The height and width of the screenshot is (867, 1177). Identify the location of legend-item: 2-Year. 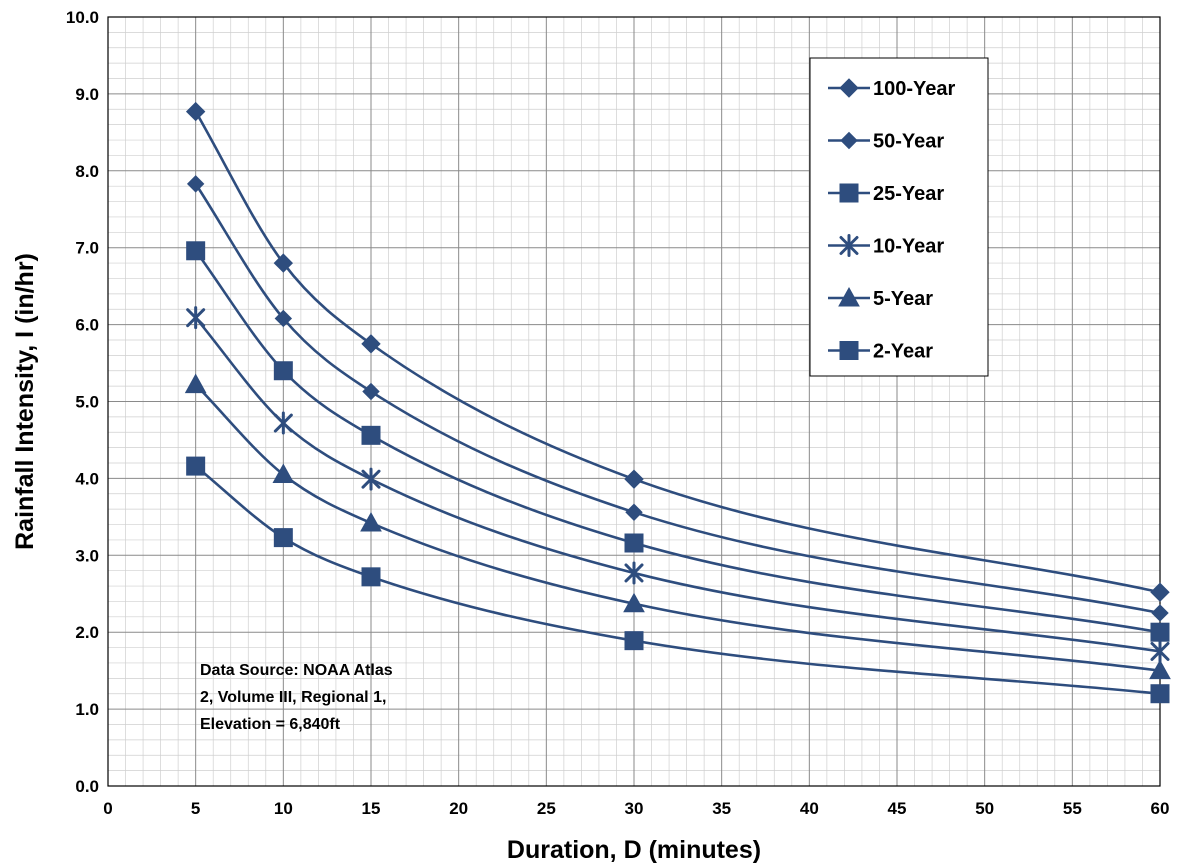
(880, 352).